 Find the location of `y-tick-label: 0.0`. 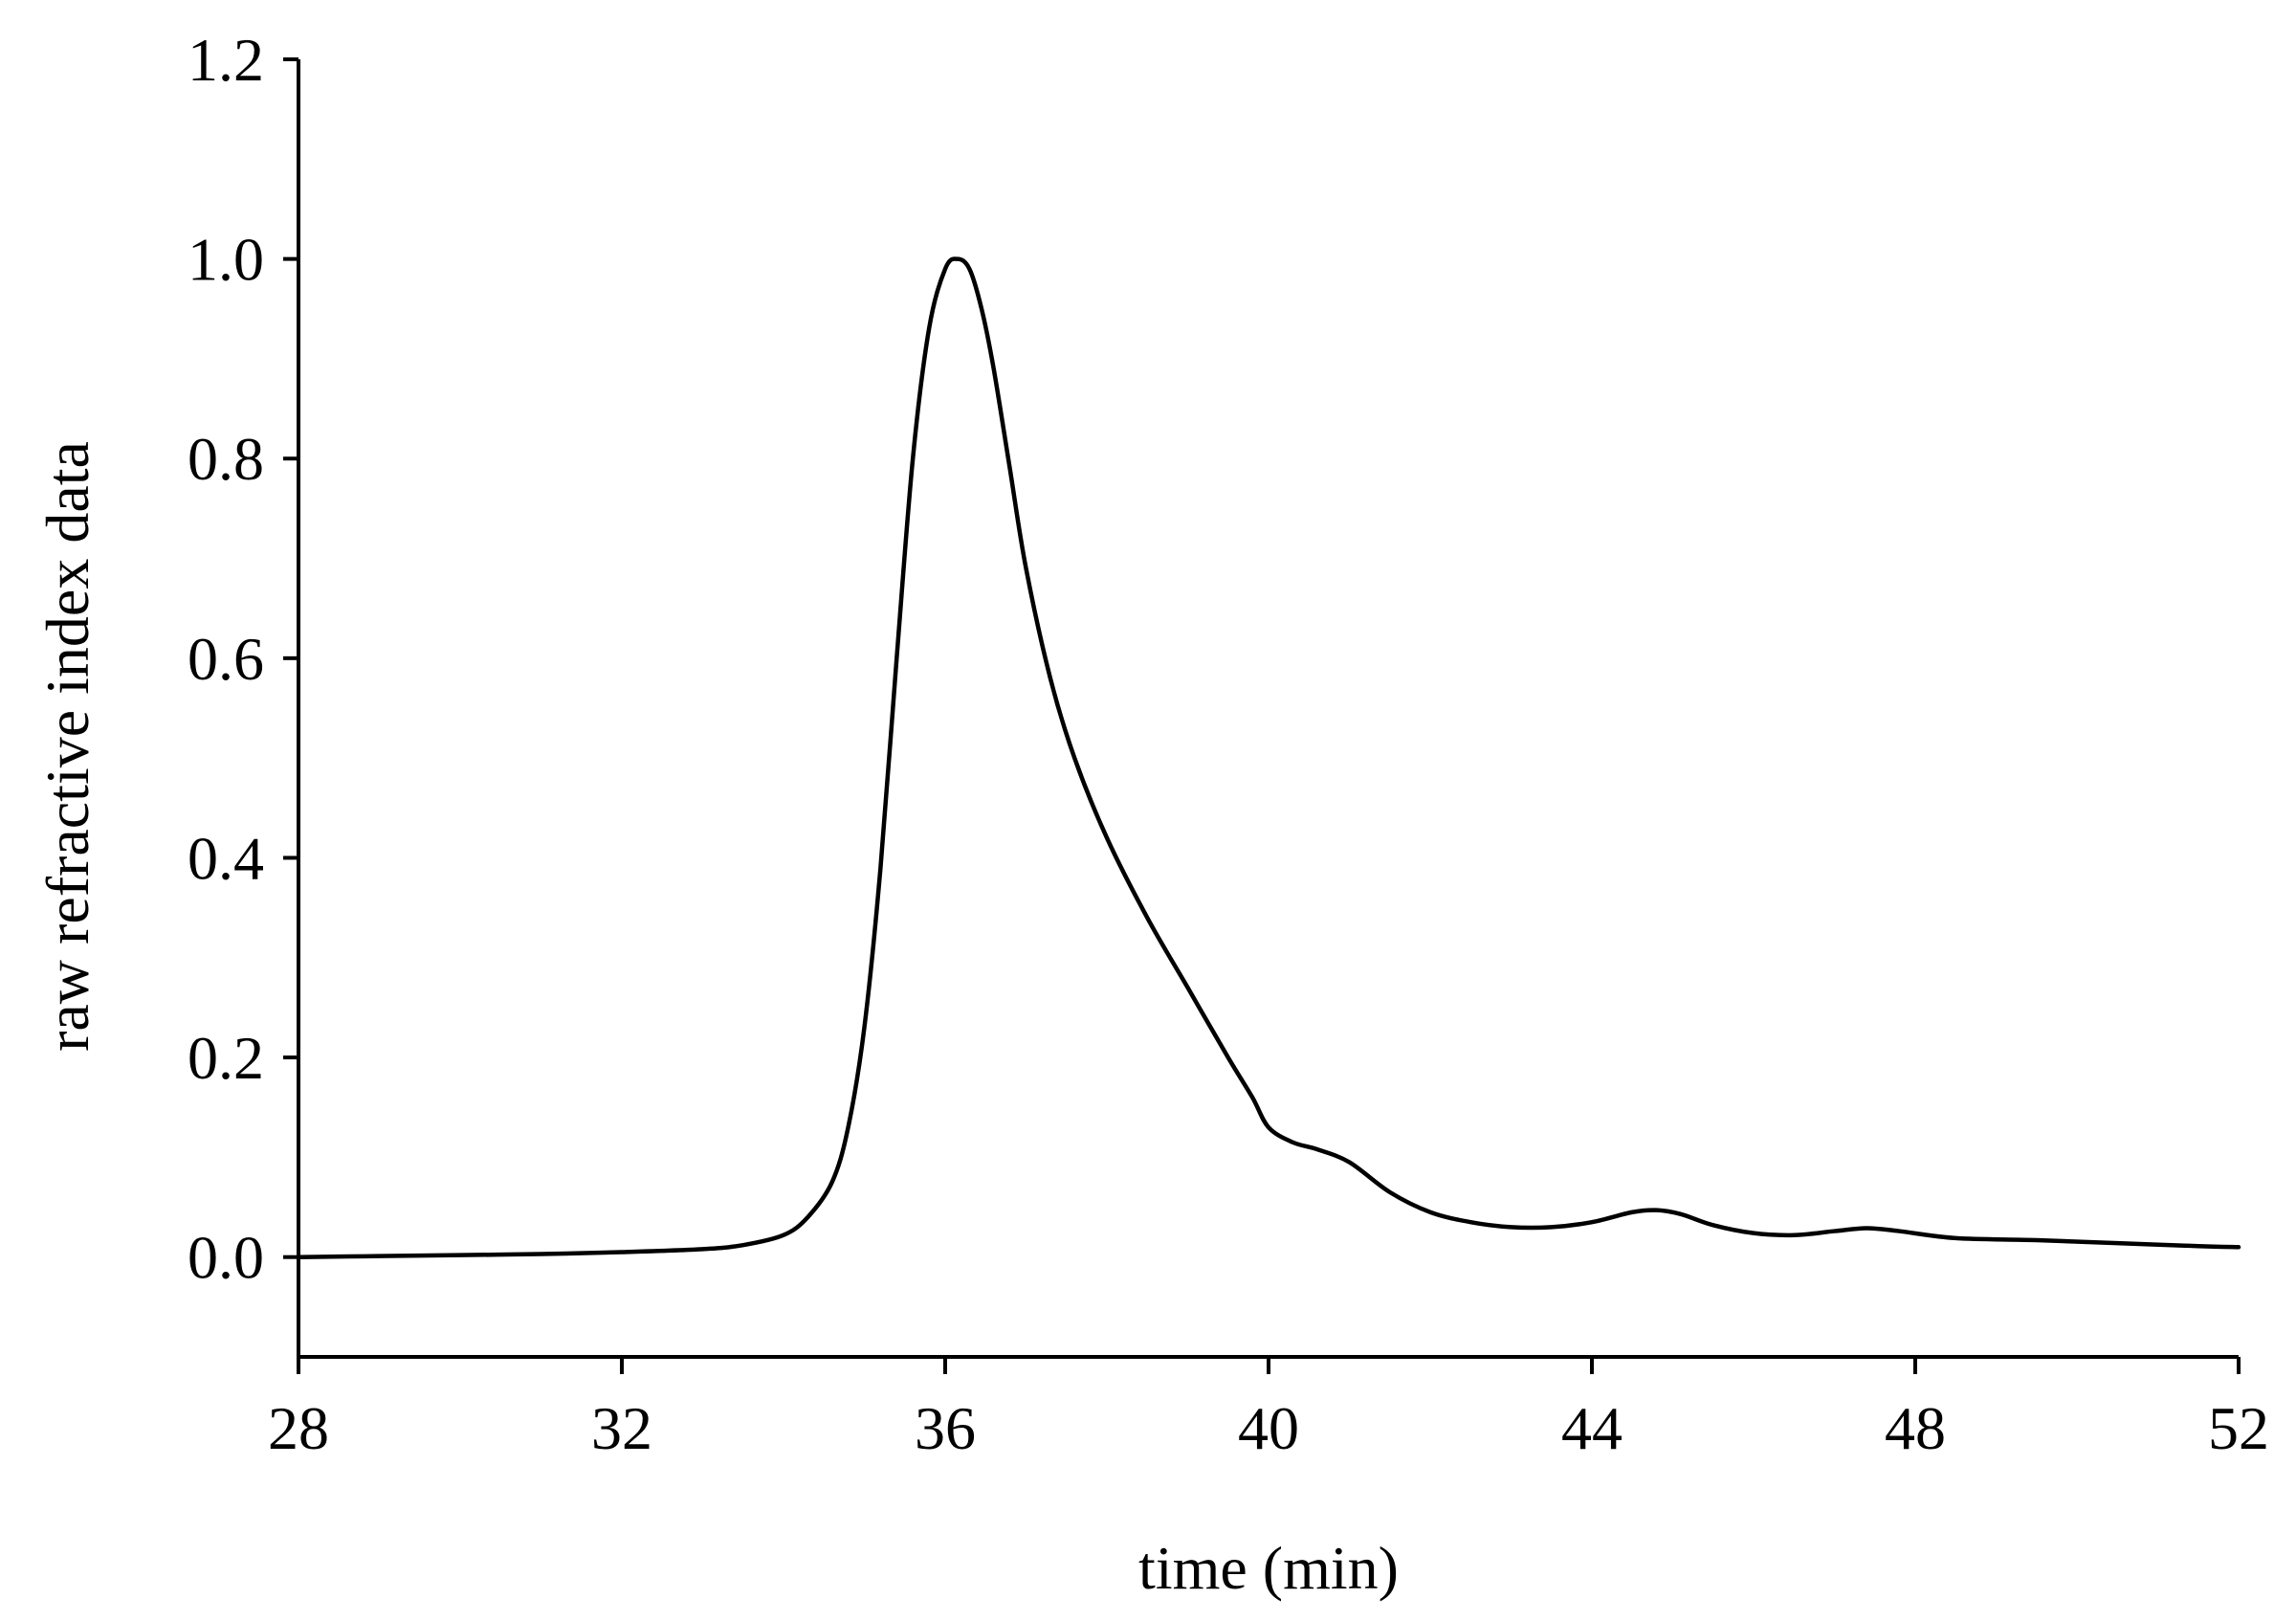

y-tick-label: 0.0 is located at coordinates (226, 1258).